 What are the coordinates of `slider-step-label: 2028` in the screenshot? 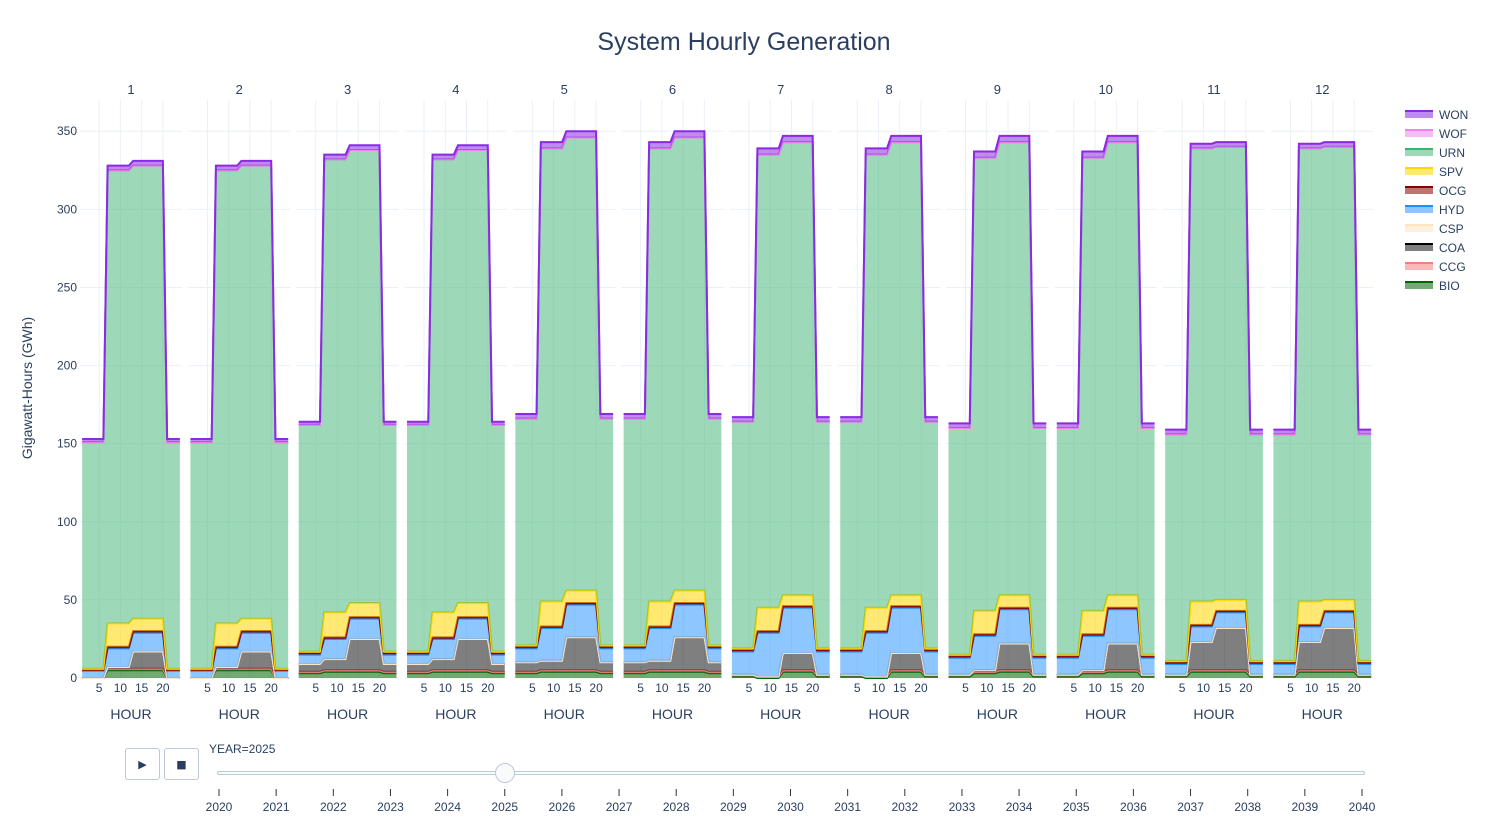 It's located at (676, 807).